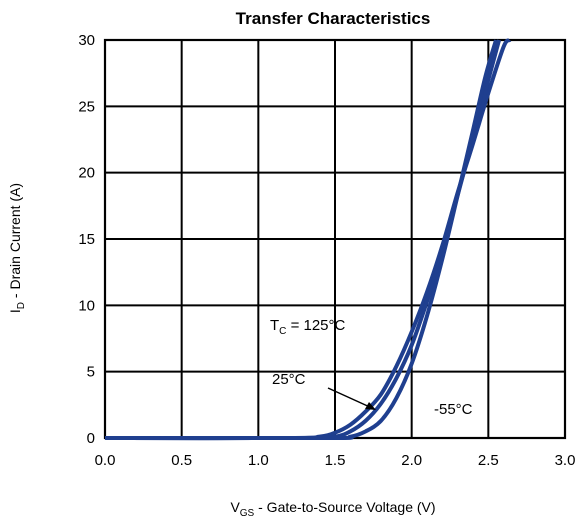  I want to click on y-tick-label: 10, so click(86, 305).